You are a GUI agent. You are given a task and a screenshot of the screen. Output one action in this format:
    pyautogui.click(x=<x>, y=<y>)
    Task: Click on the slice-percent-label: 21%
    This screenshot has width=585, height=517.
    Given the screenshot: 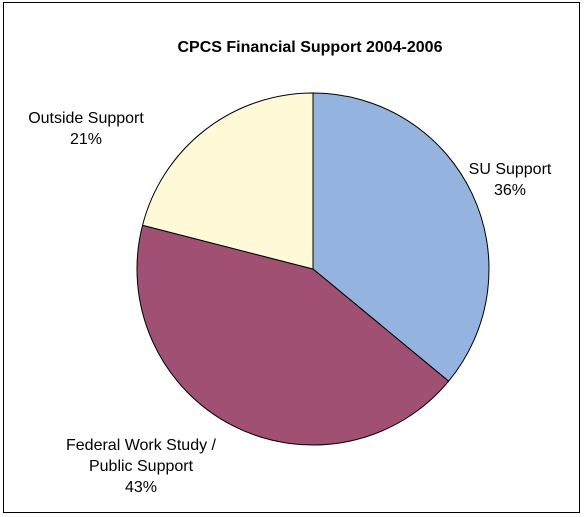 What is the action you would take?
    pyautogui.click(x=86, y=139)
    